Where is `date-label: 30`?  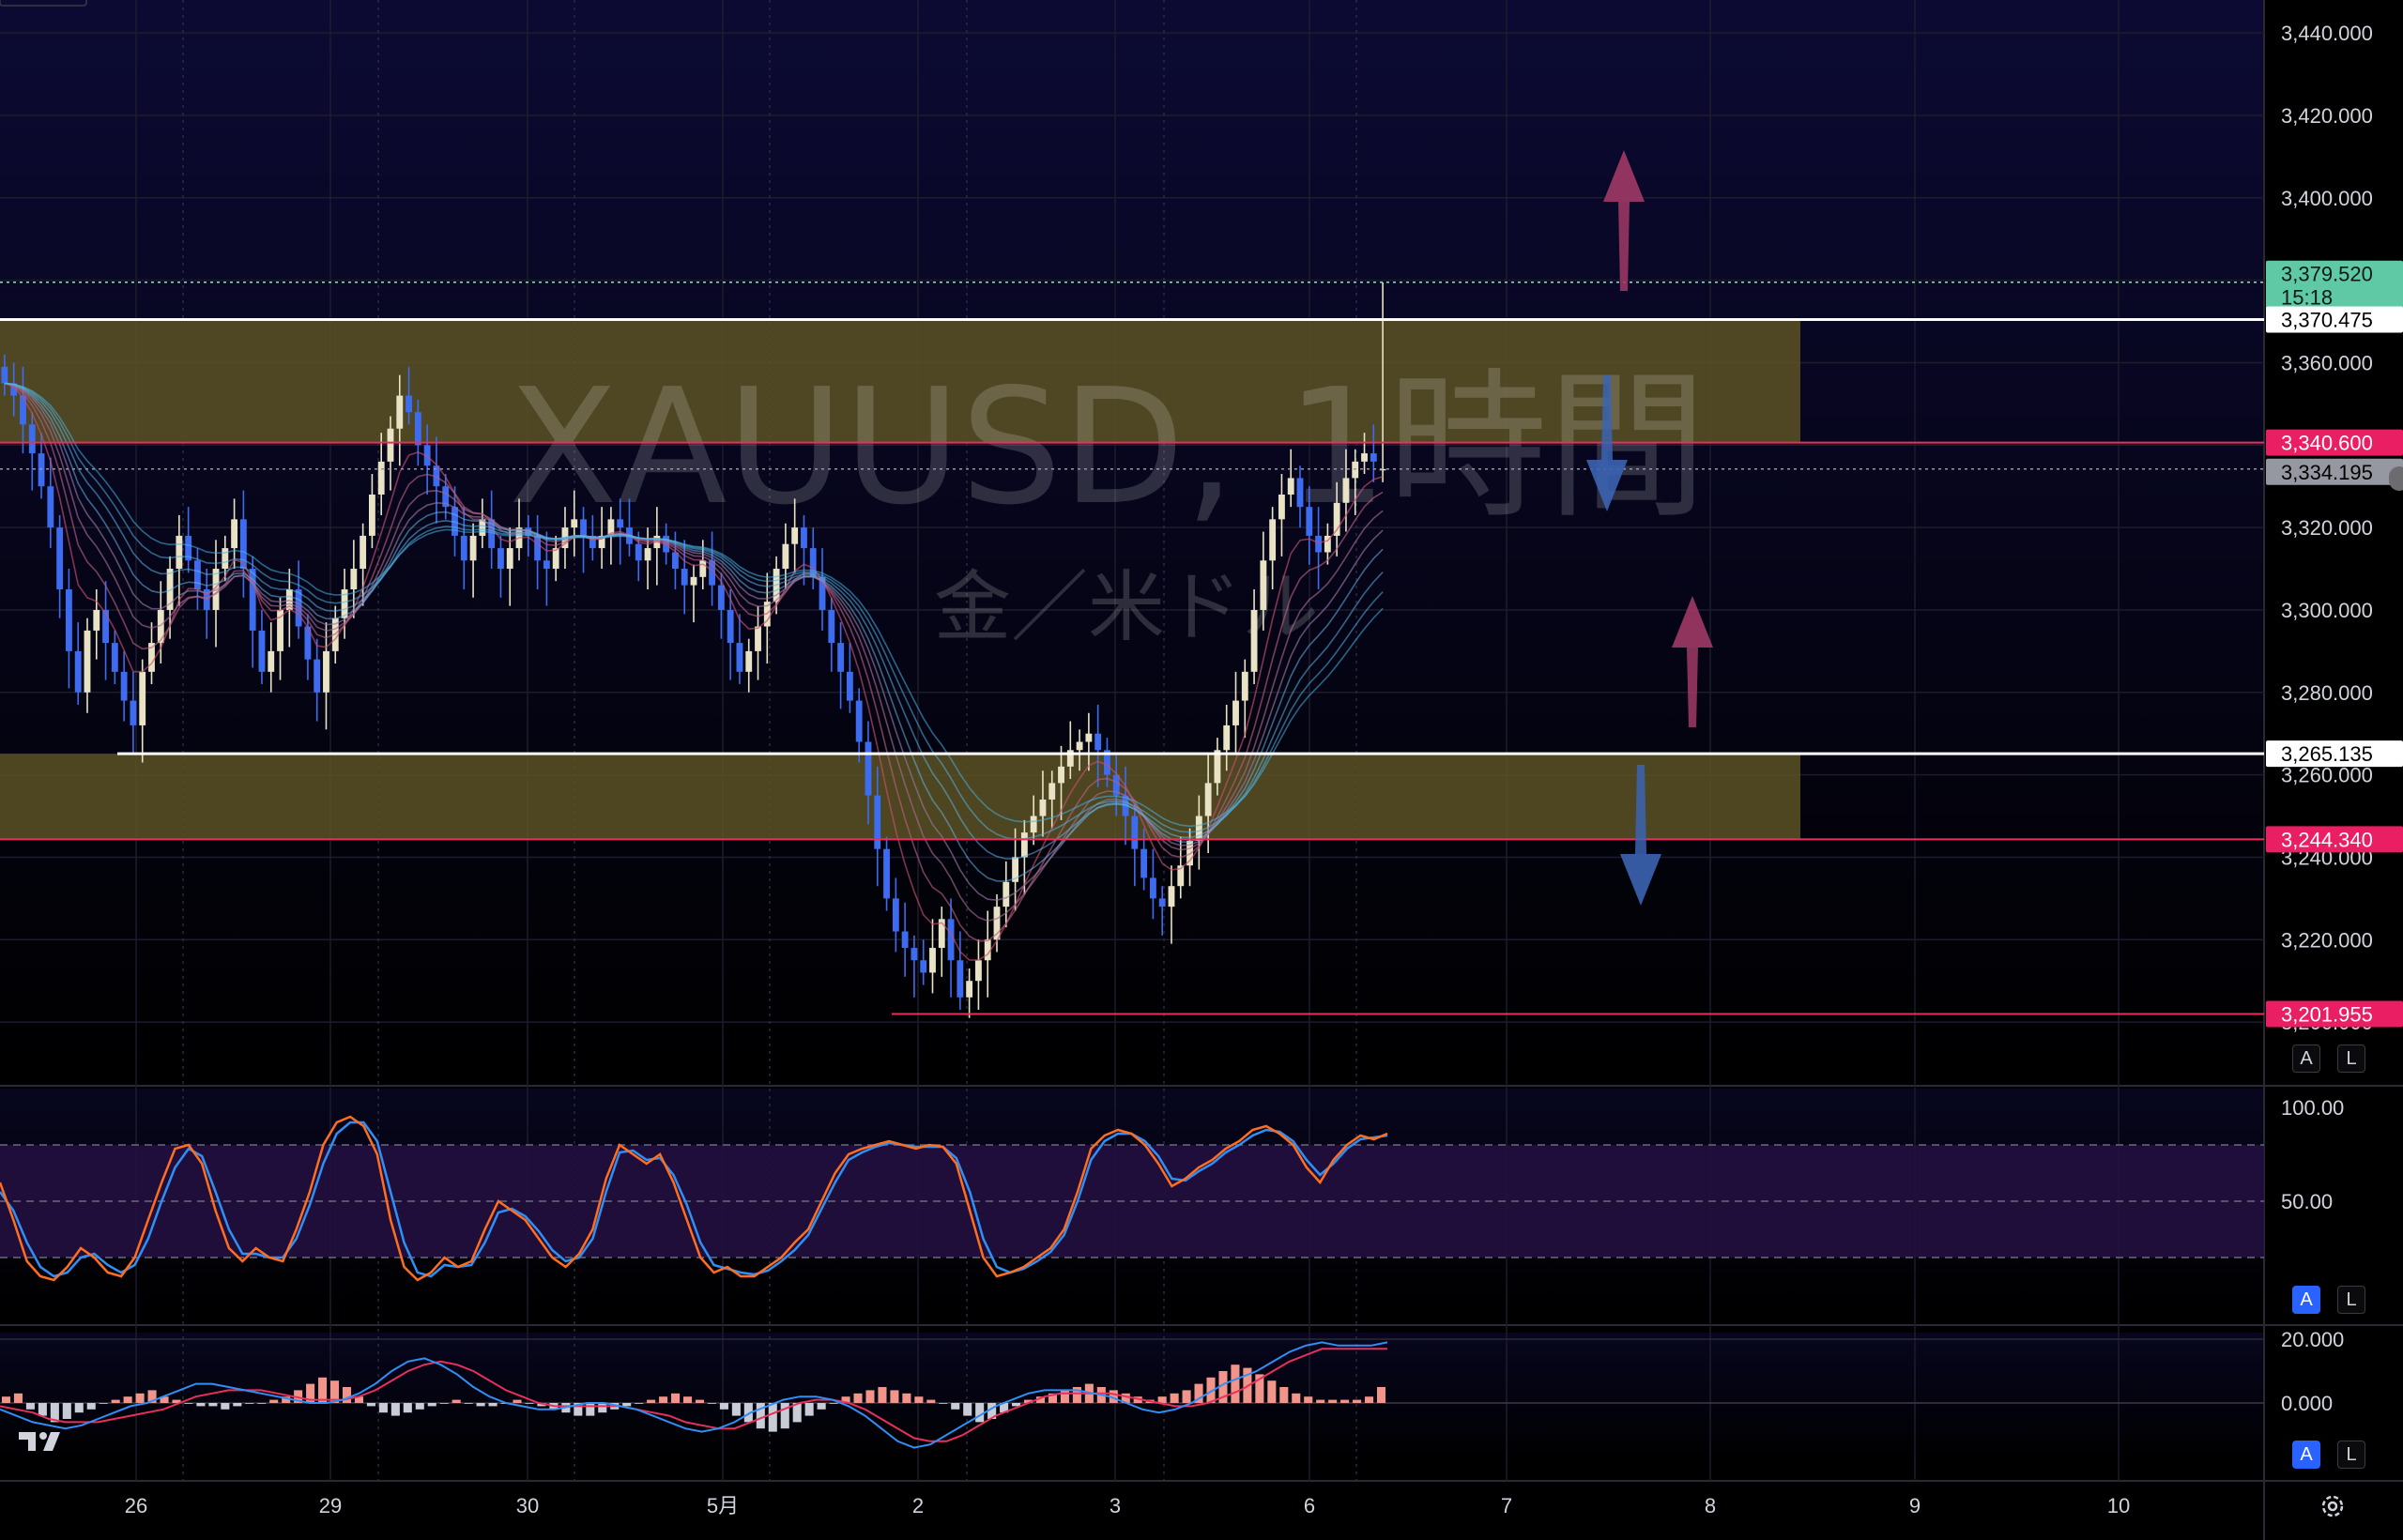 date-label: 30 is located at coordinates (527, 1505).